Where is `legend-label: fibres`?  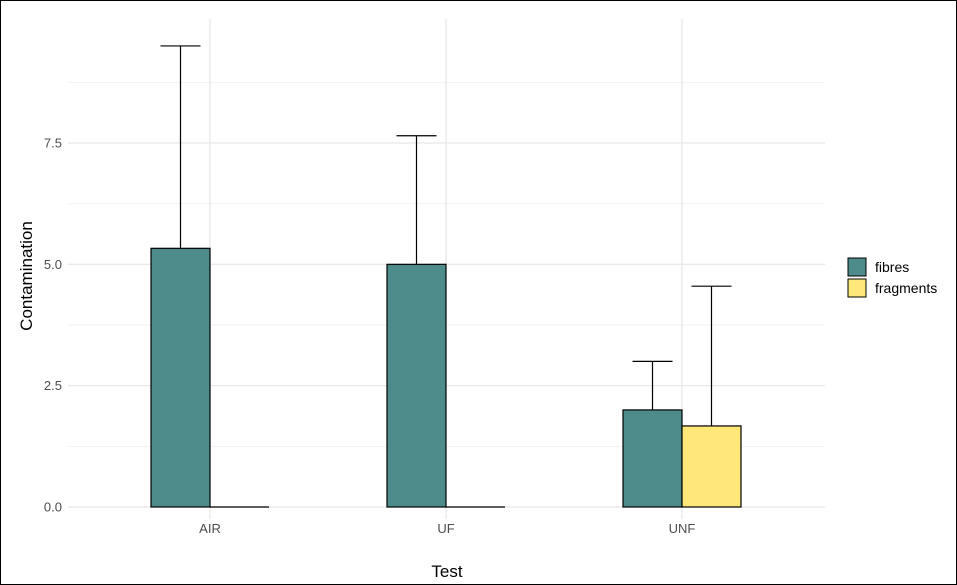 legend-label: fibres is located at coordinates (892, 267).